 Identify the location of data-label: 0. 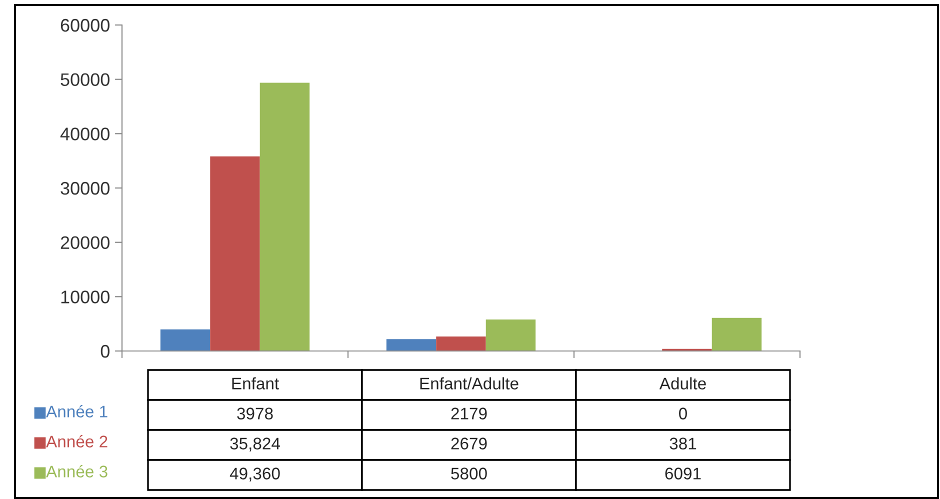
(683, 414).